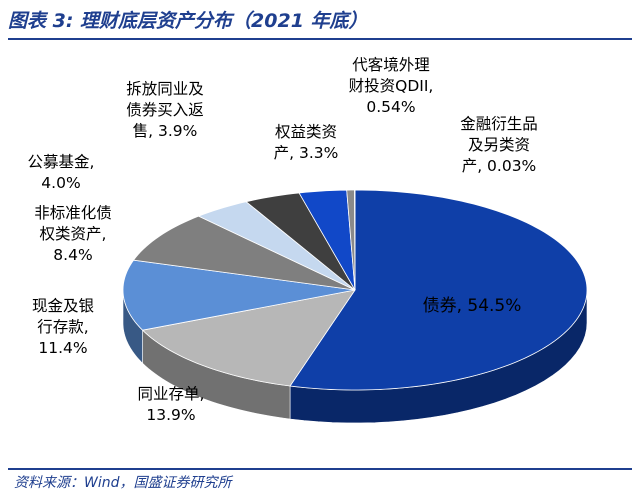  I want to click on slice-label-7: 代客境外理财投资QDII, 0.54%, so click(391, 86).